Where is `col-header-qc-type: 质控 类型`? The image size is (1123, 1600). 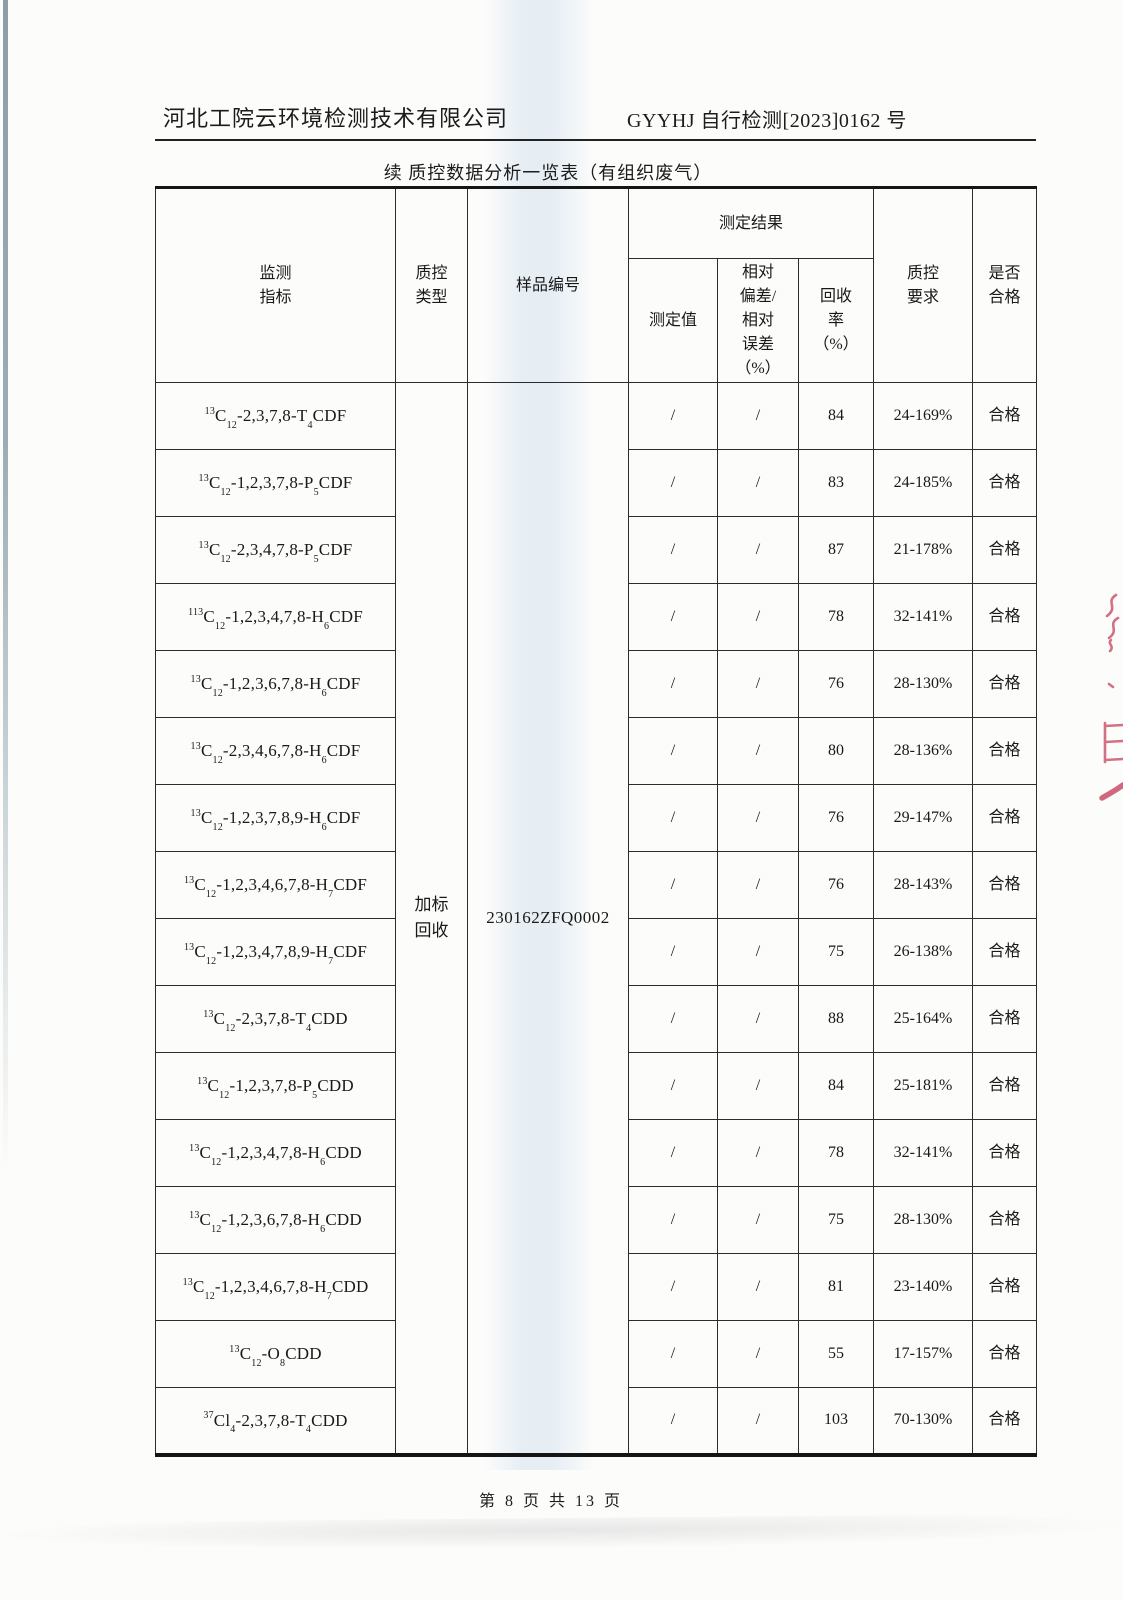
col-header-qc-type: 质控 类型 is located at coordinates (431, 285).